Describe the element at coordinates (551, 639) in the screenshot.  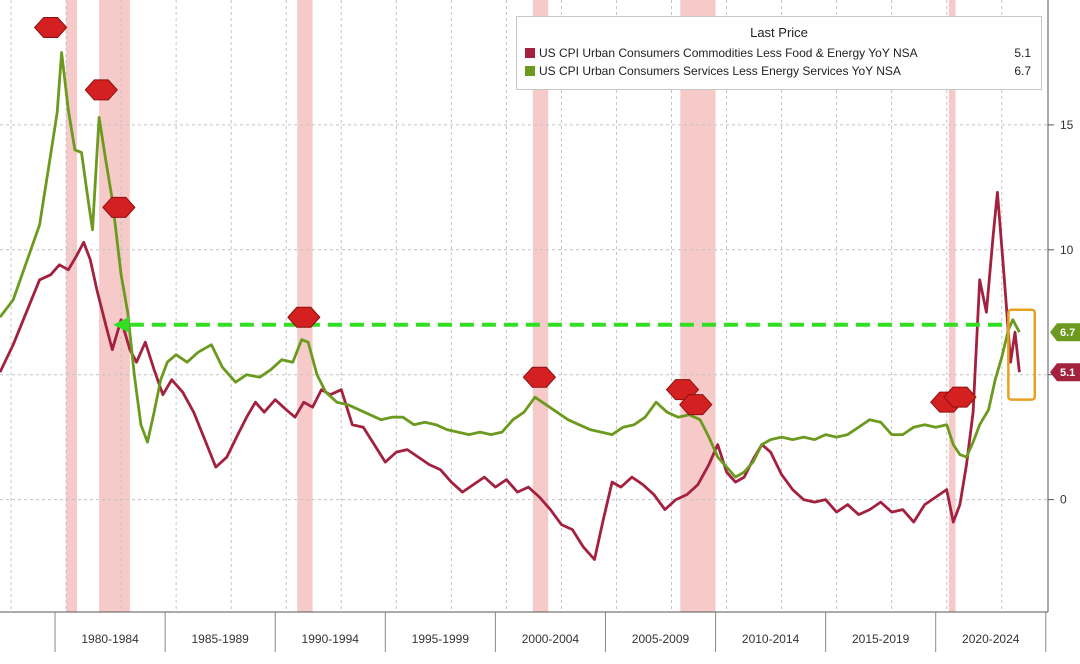
I see `x-tick-label: 2000-2004` at that location.